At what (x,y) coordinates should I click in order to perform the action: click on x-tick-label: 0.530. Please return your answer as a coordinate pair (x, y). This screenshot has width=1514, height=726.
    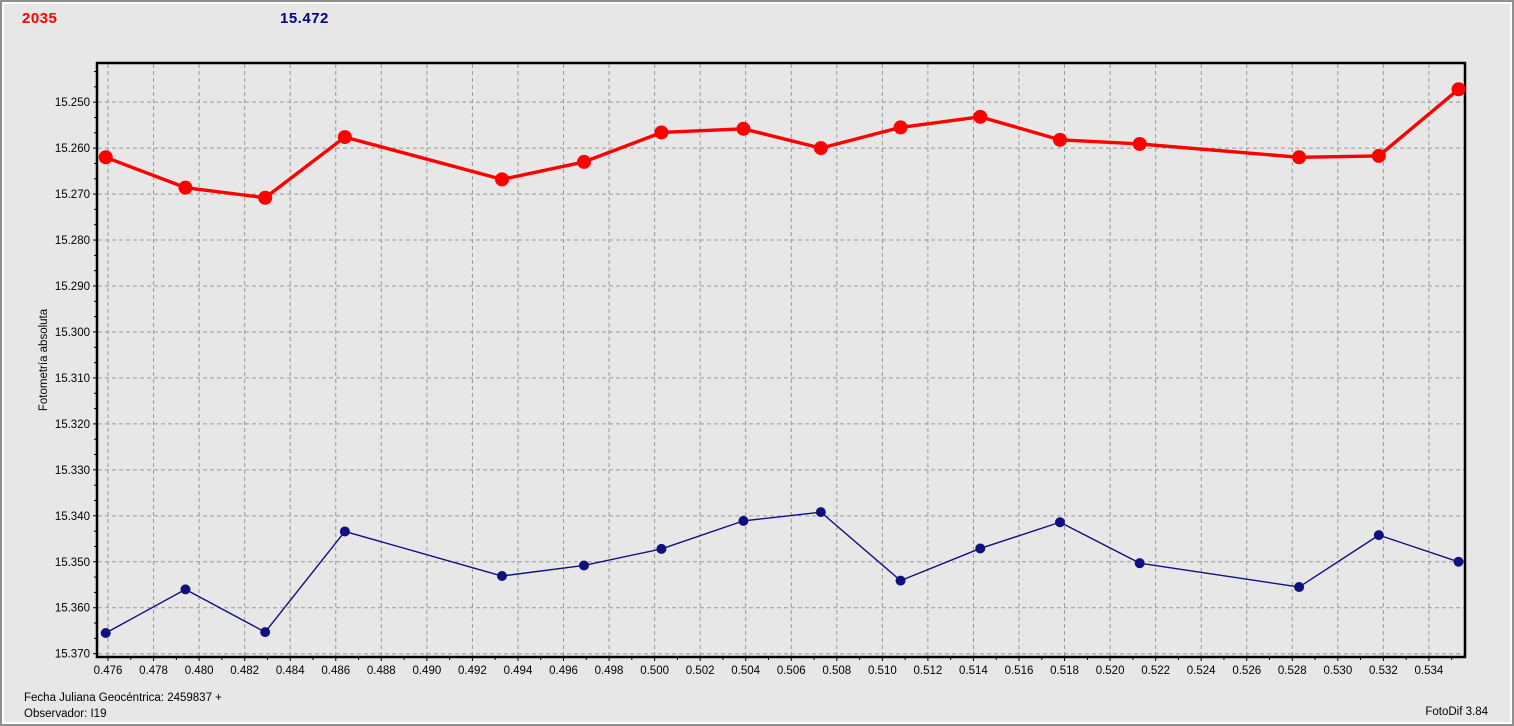
    Looking at the image, I should click on (1337, 671).